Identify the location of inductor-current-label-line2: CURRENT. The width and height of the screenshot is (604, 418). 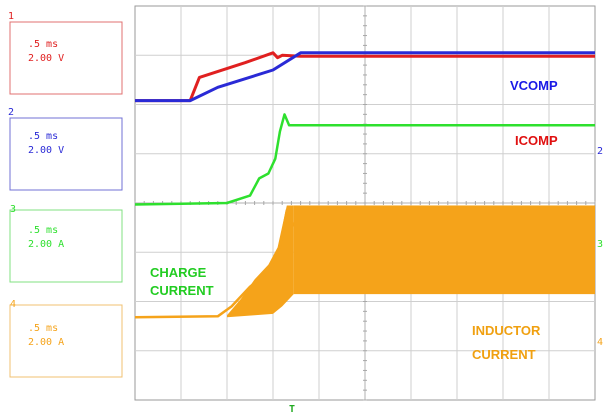
(504, 354).